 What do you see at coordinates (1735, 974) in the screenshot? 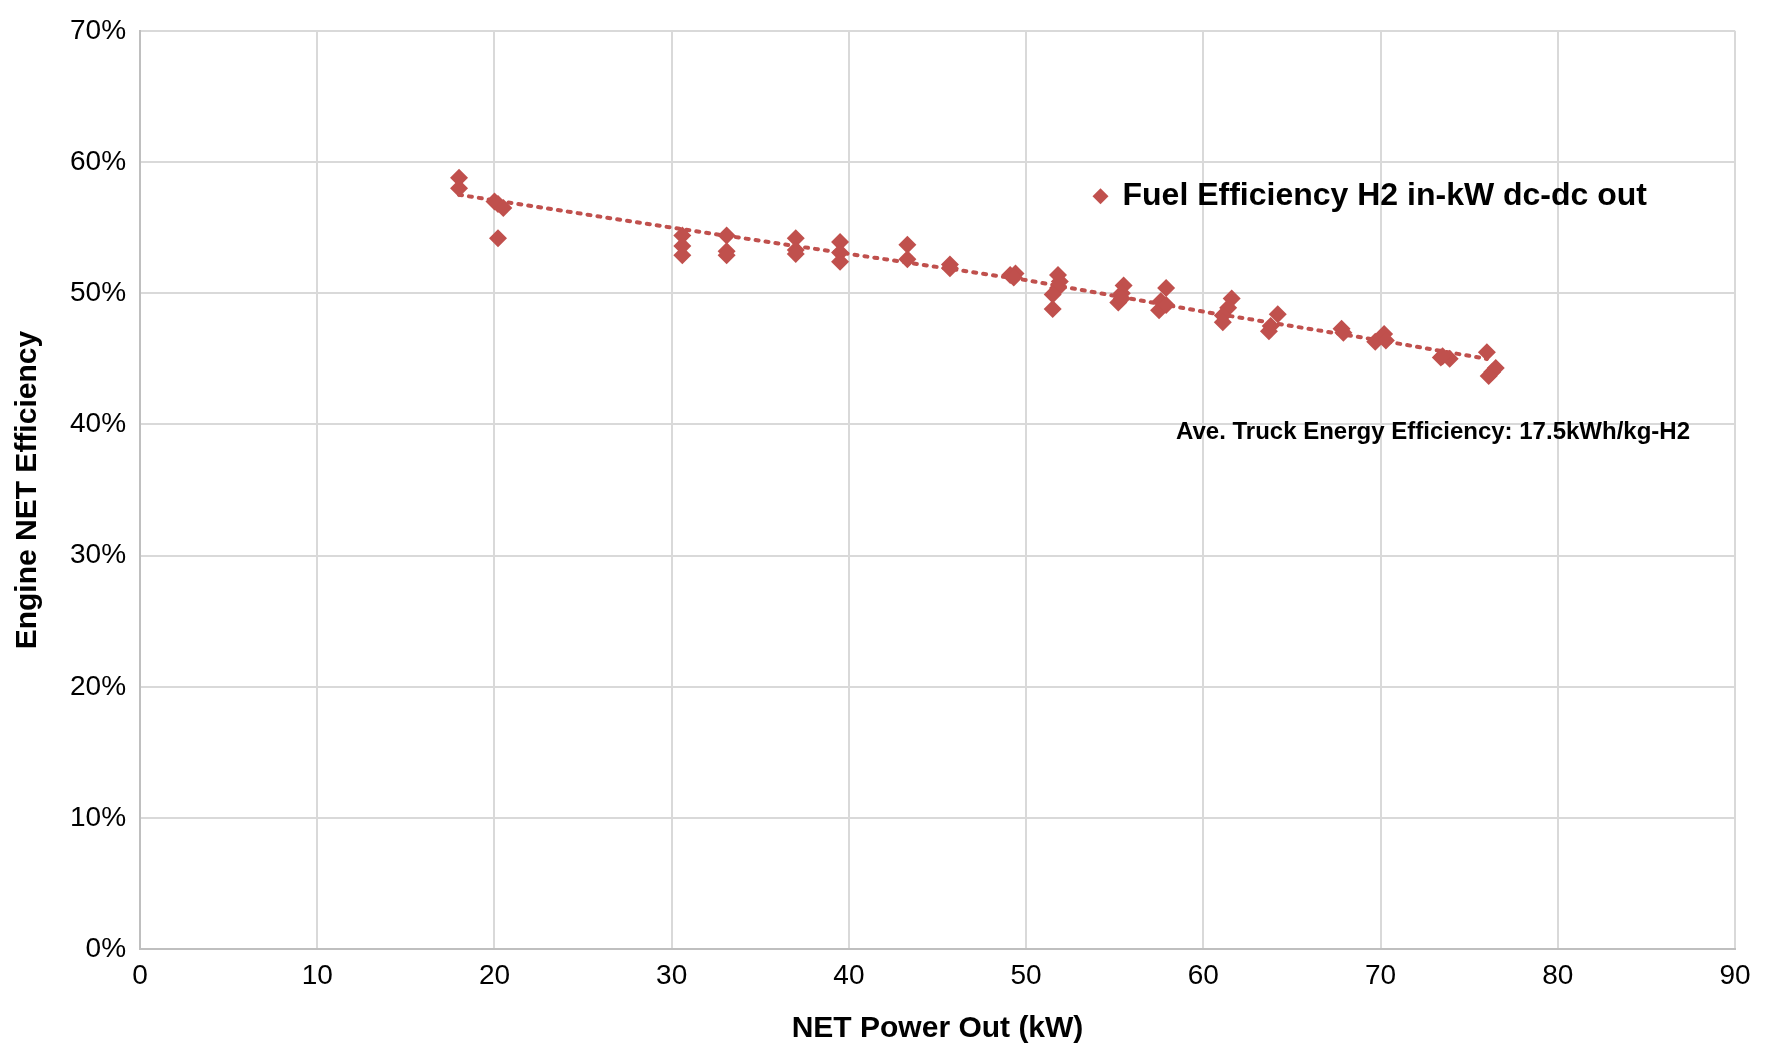
I see `x-tick-label: 90` at bounding box center [1735, 974].